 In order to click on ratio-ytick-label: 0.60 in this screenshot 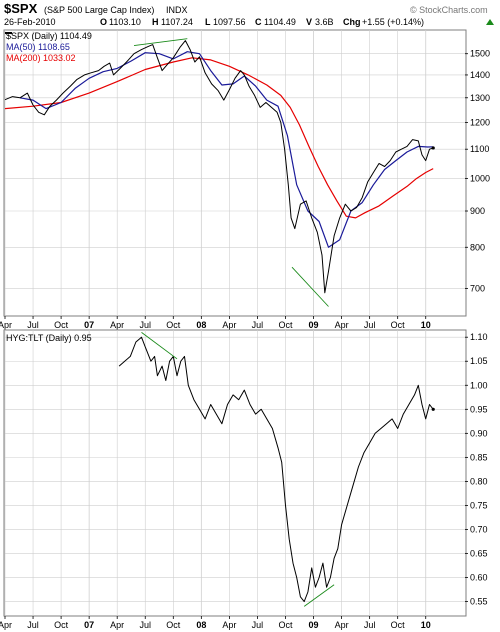, I will do `click(479, 578)`.